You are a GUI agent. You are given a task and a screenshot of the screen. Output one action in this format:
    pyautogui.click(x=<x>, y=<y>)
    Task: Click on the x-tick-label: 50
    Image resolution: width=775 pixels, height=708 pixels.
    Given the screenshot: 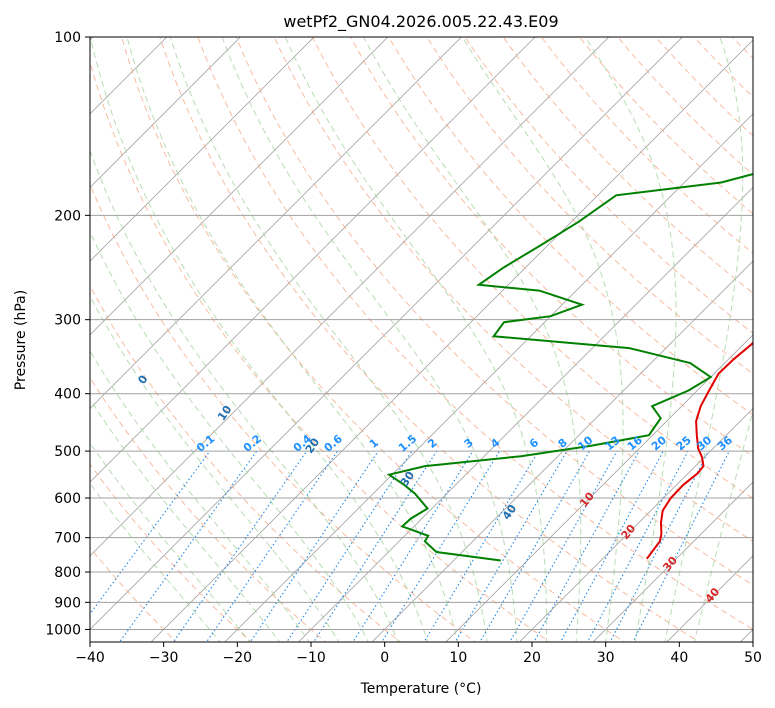 What is the action you would take?
    pyautogui.click(x=753, y=658)
    